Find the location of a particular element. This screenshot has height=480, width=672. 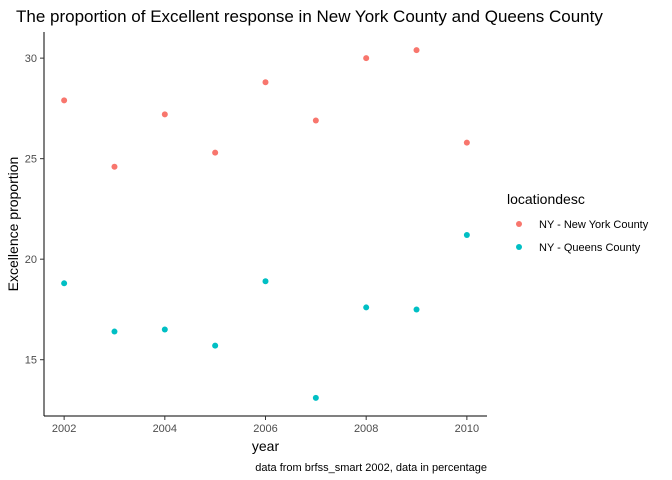

y-tick-label: 25 is located at coordinates (31, 160).